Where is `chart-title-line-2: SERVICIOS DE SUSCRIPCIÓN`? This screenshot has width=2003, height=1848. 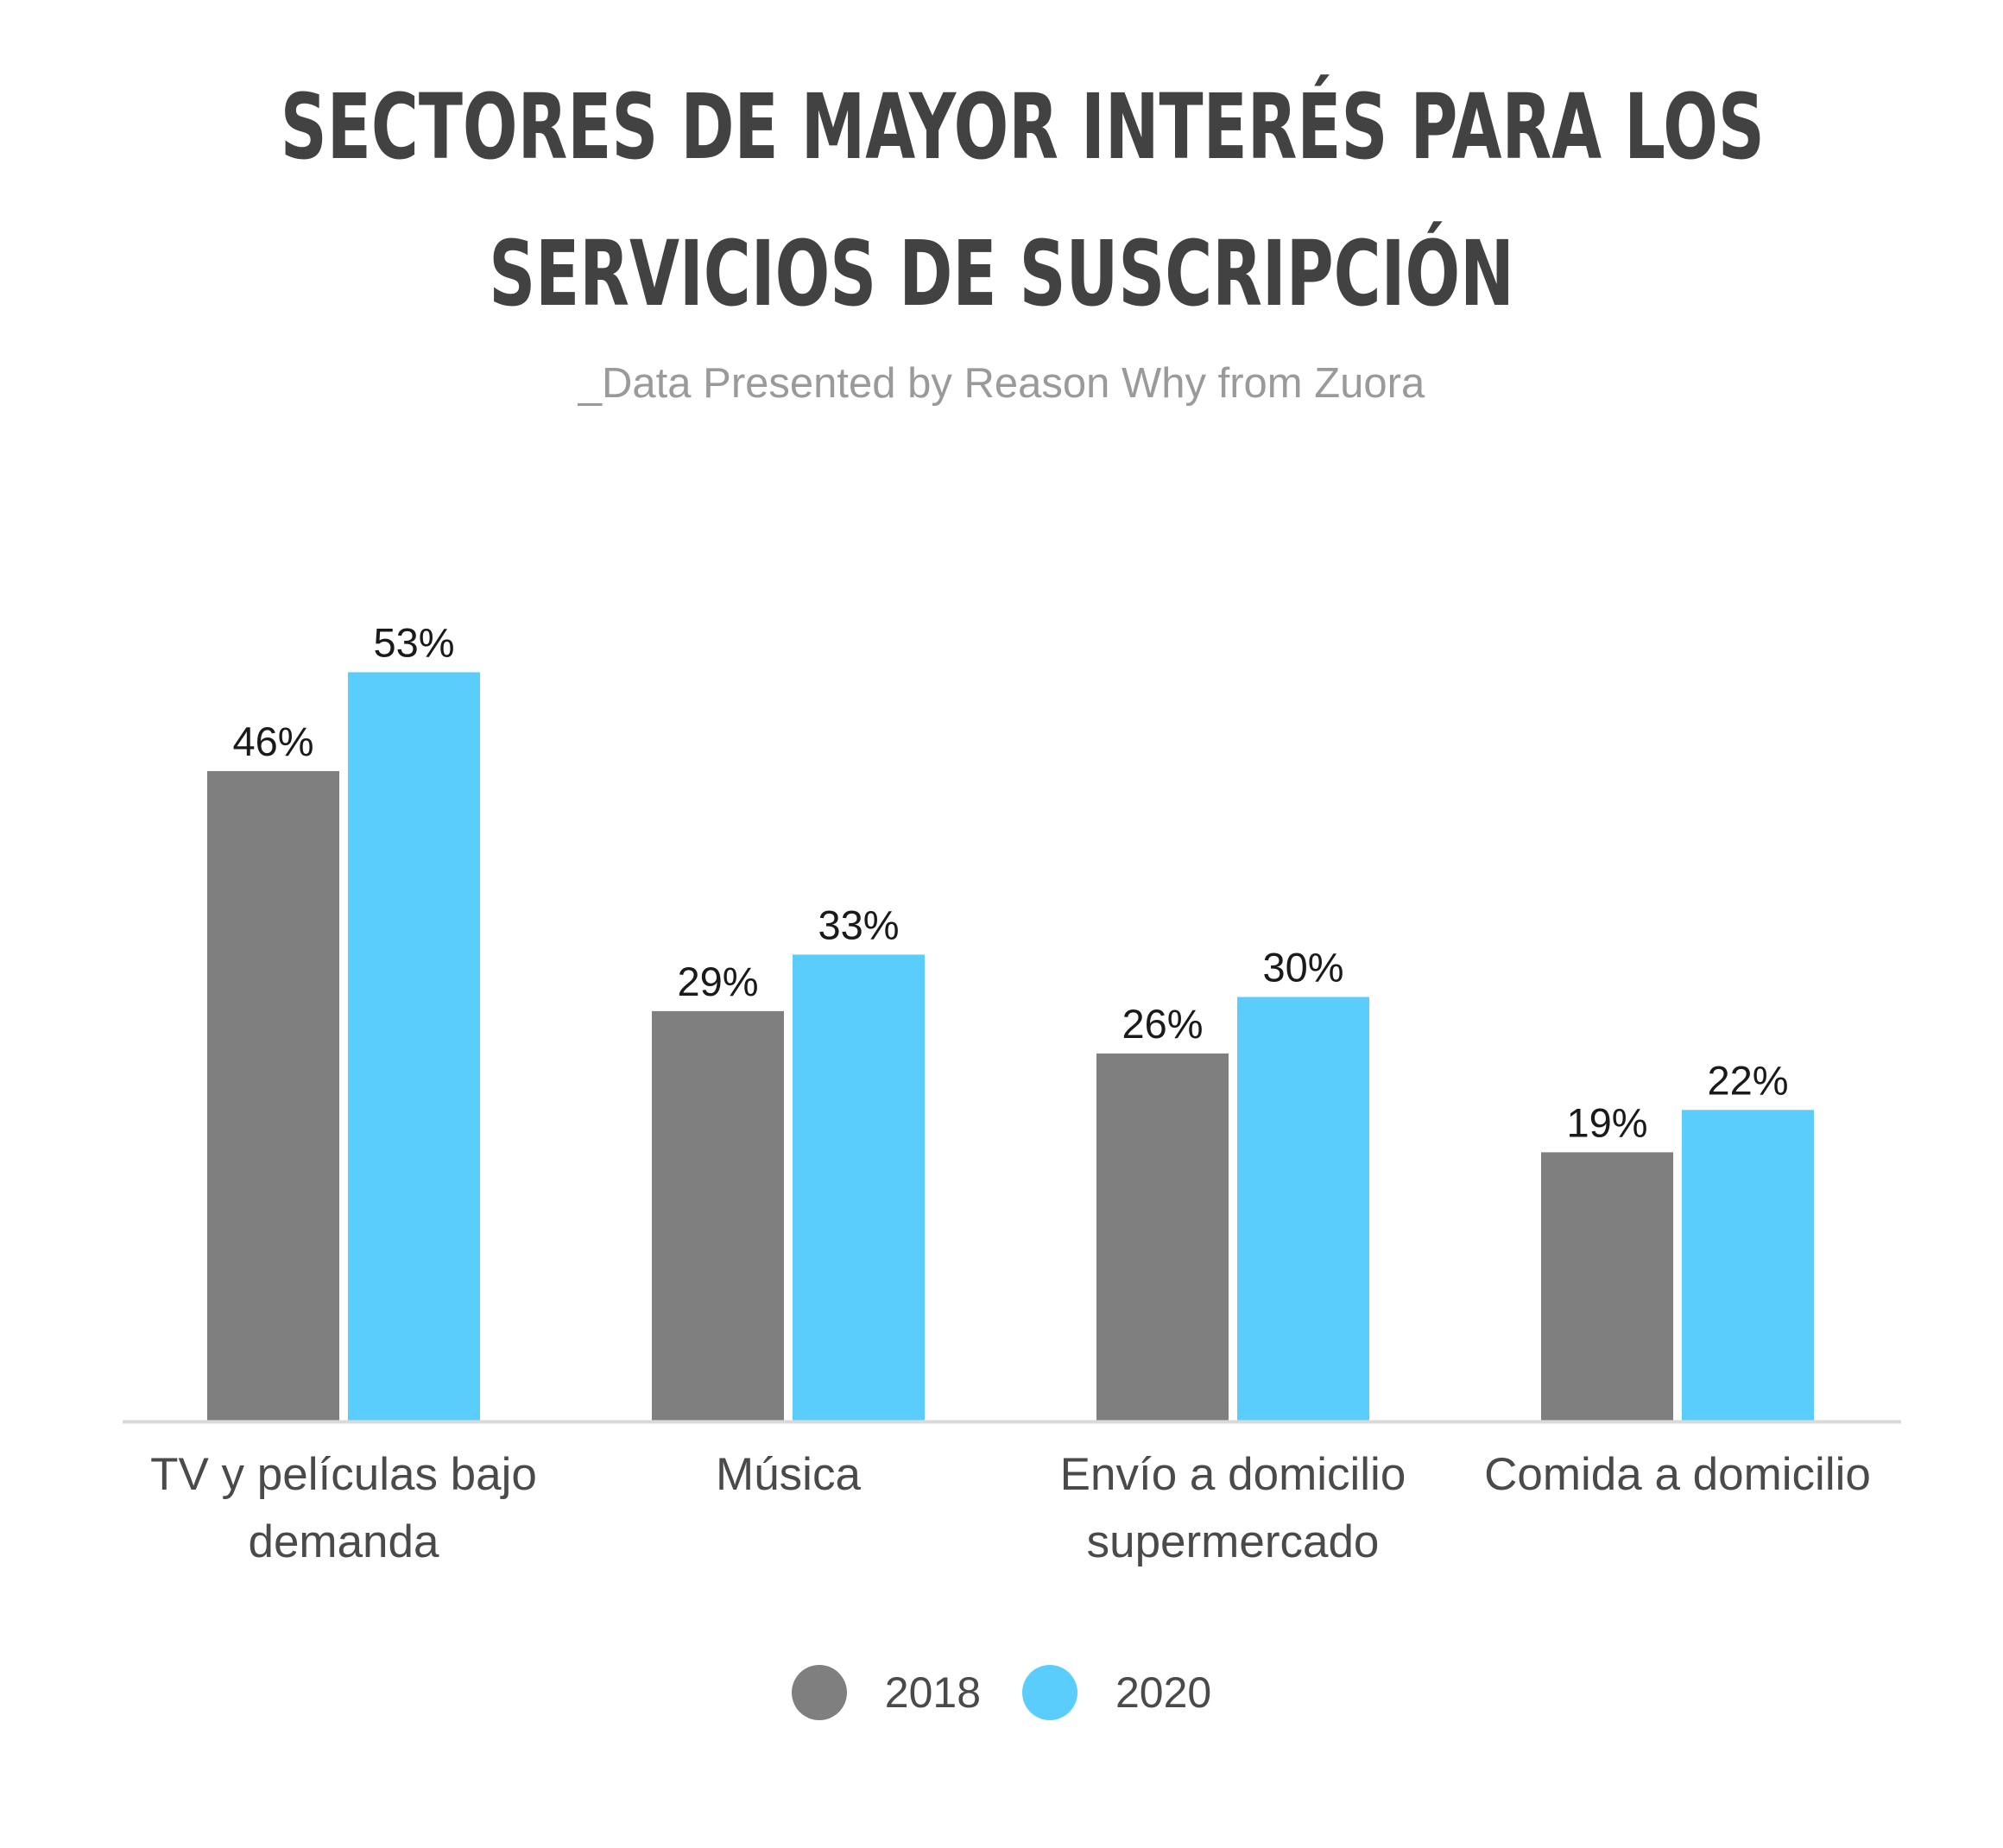
chart-title-line-2: SERVICIOS DE SUSCRIPCIÓN is located at coordinates (1001, 273).